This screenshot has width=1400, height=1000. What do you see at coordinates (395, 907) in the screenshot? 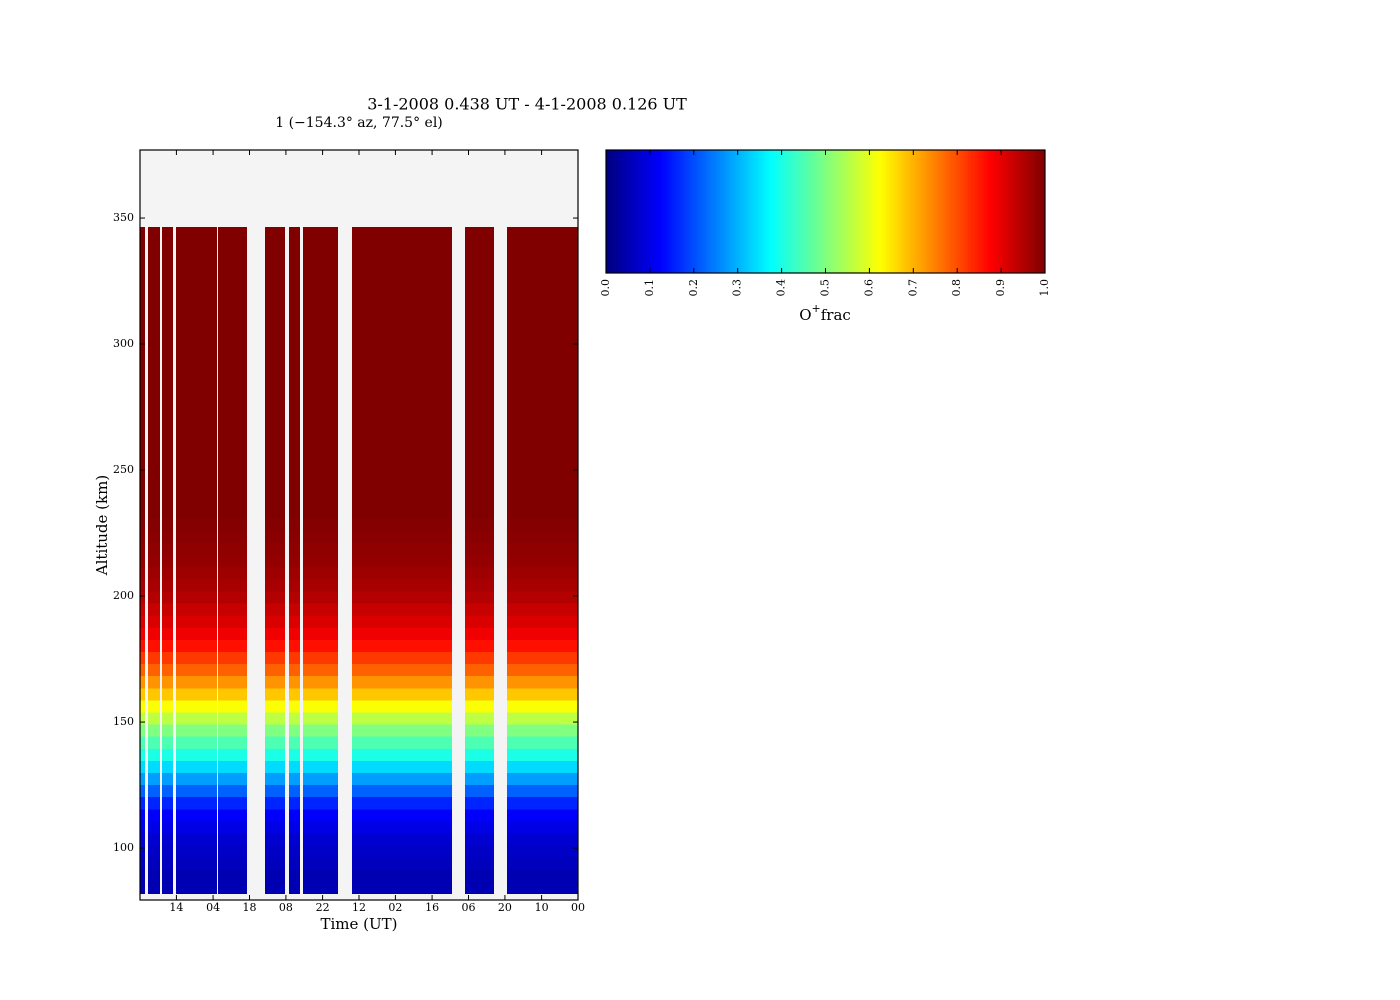
I see `x-tick-label: 02` at bounding box center [395, 907].